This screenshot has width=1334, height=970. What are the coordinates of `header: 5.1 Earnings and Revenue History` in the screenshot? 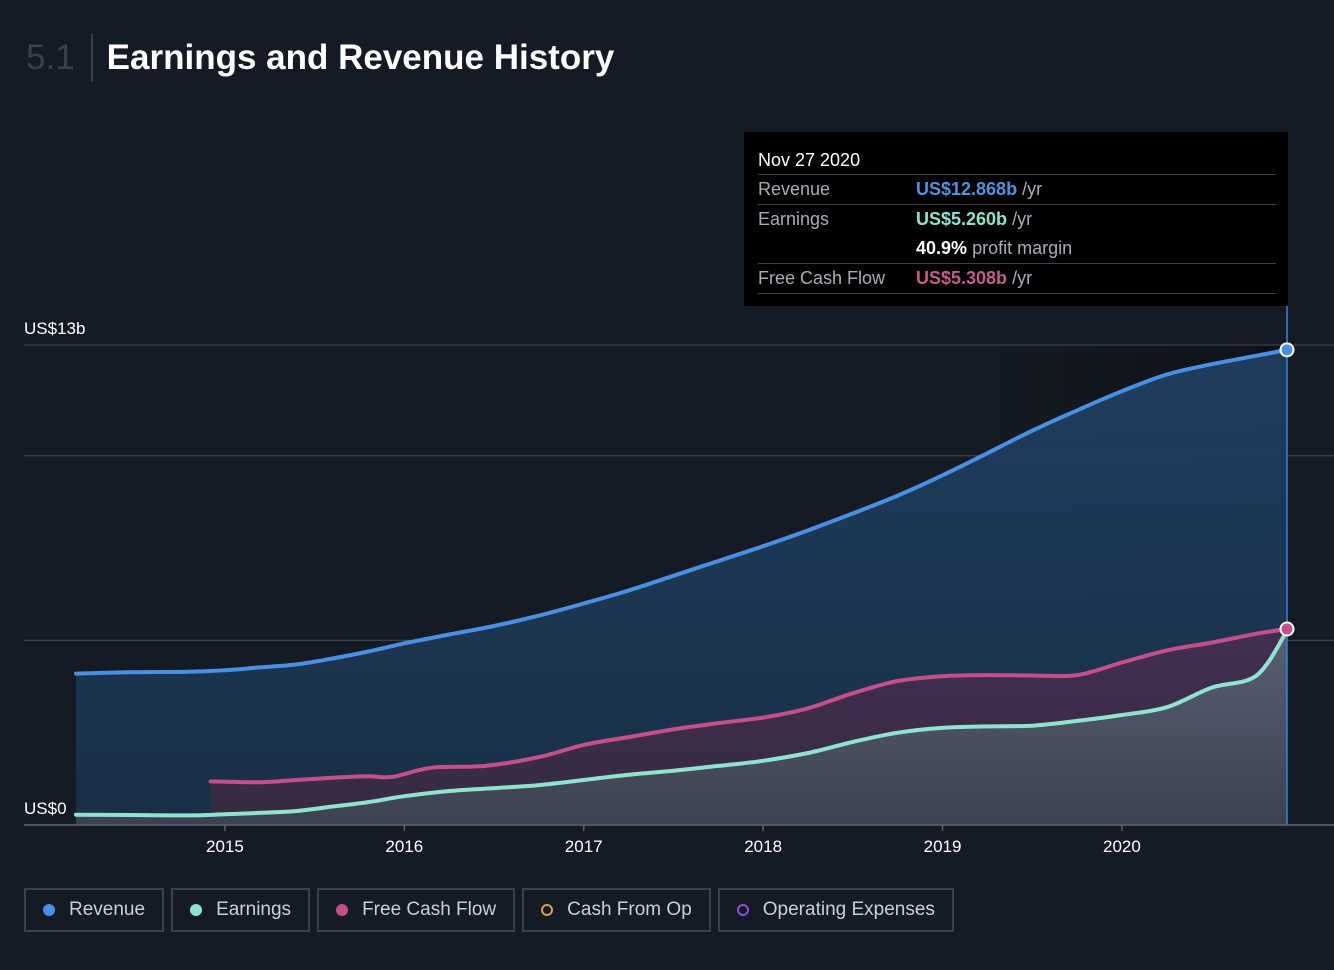 It's located at (320, 58).